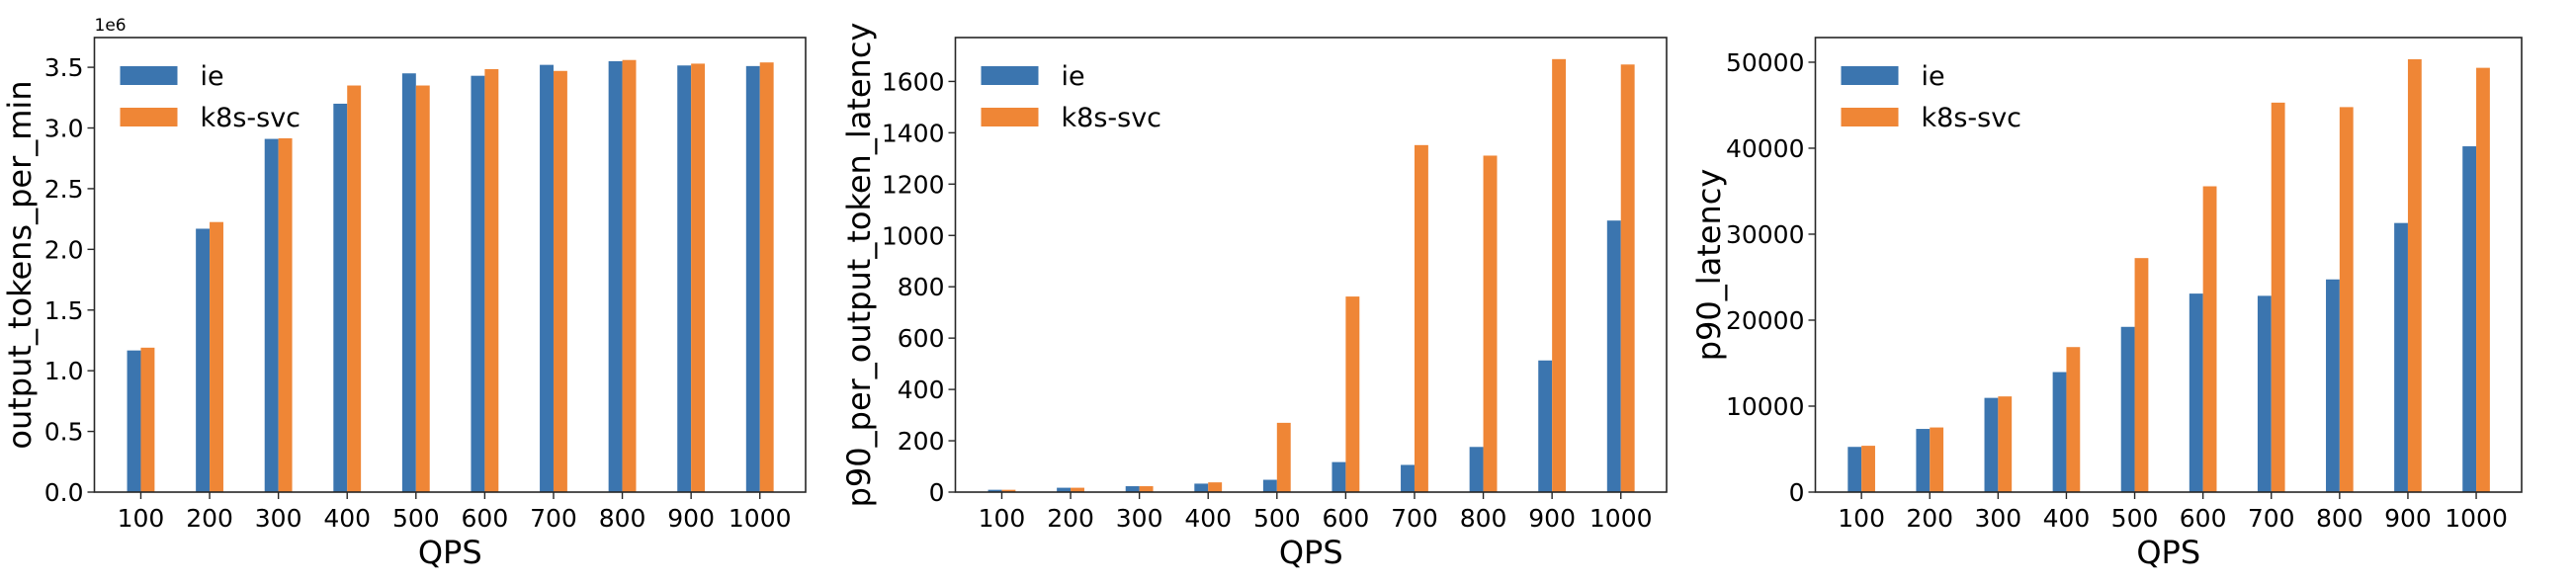  I want to click on y-axis-label: p90_per_output_token_latency, so click(859, 265).